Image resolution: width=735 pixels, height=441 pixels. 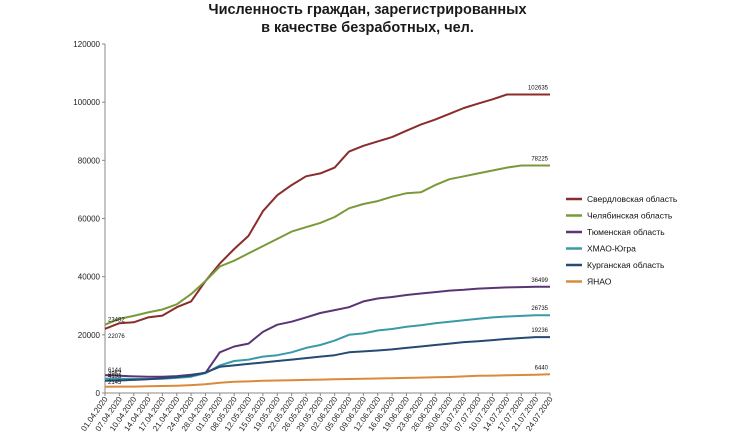 What do you see at coordinates (89, 277) in the screenshot?
I see `y-tick-label: 40000` at bounding box center [89, 277].